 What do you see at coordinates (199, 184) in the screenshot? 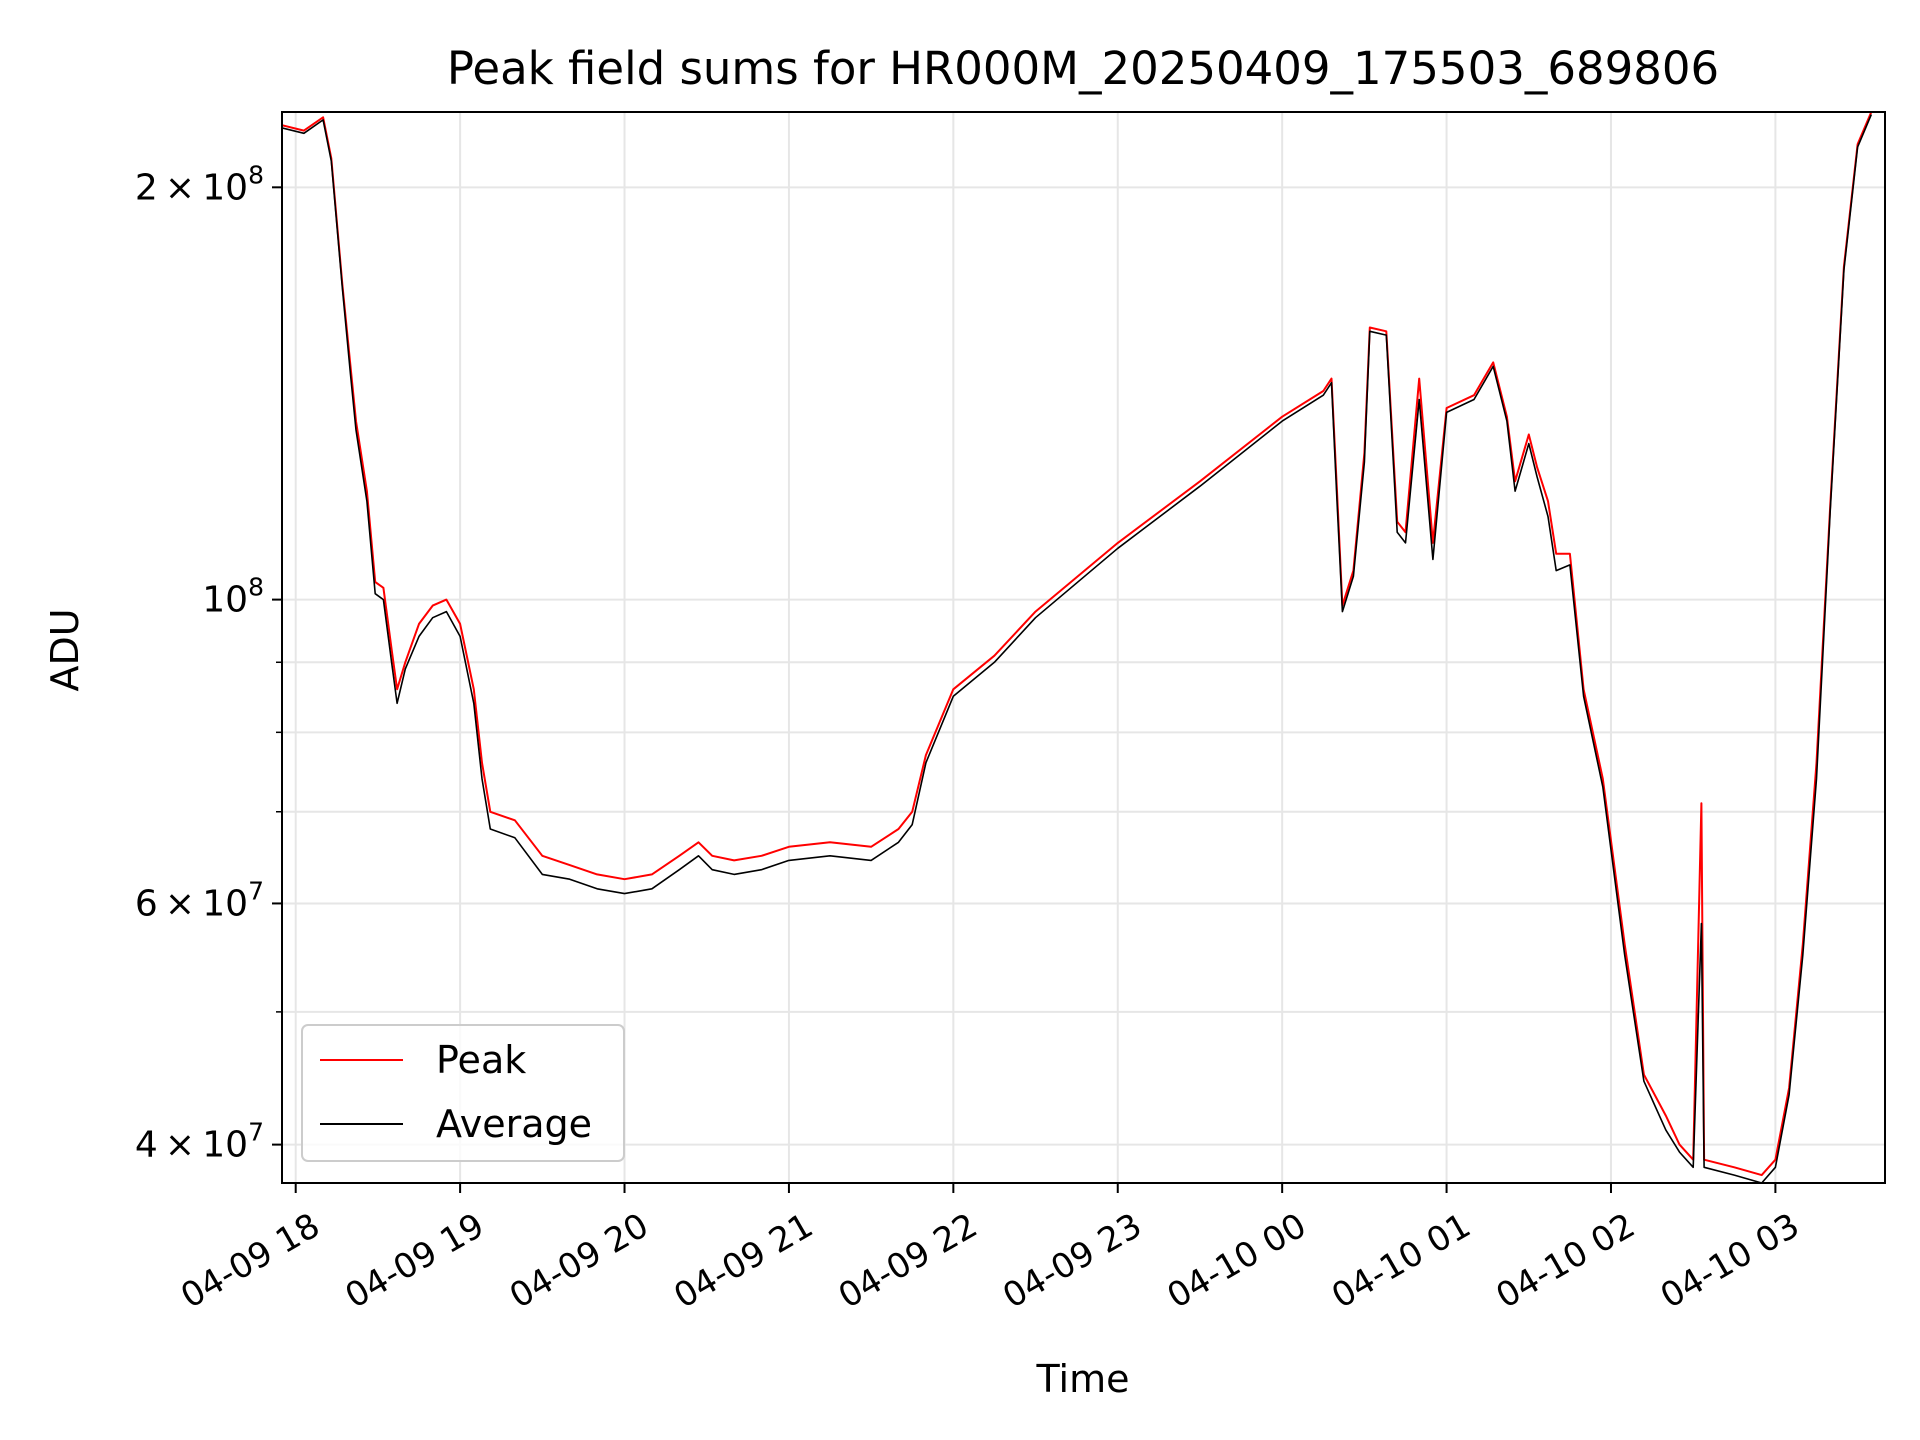
I see `y-tick-label: 2 × 10⁸` at bounding box center [199, 184].